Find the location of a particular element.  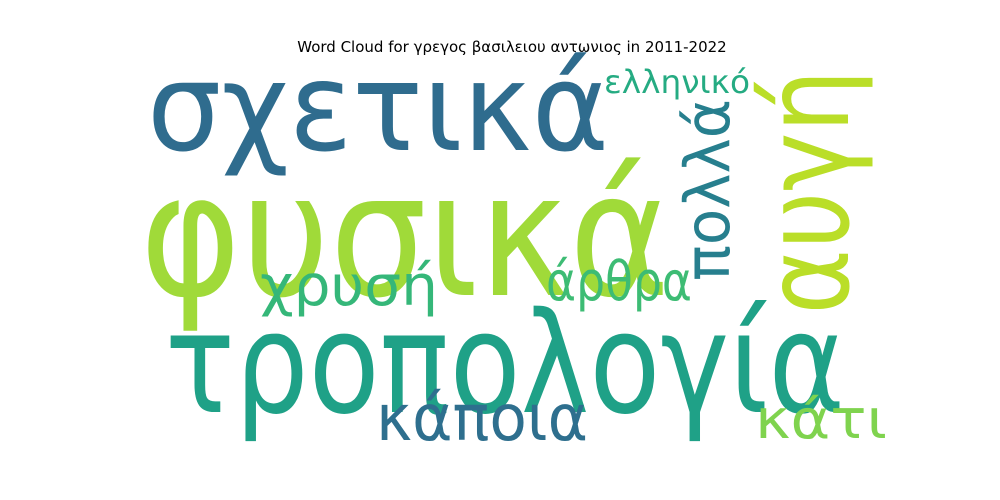

word-arthra: άρθρα is located at coordinates (619, 281).